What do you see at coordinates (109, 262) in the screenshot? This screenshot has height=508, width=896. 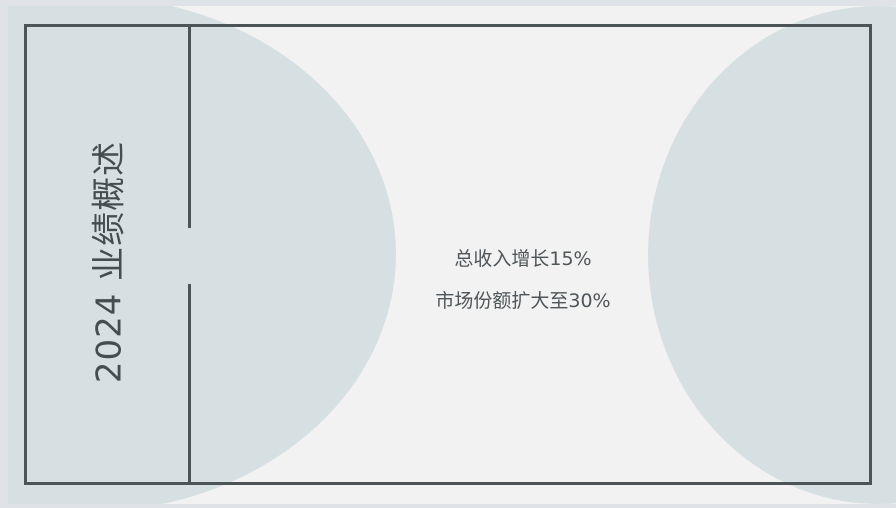 I see `slide-title: 2024 业绩概述` at bounding box center [109, 262].